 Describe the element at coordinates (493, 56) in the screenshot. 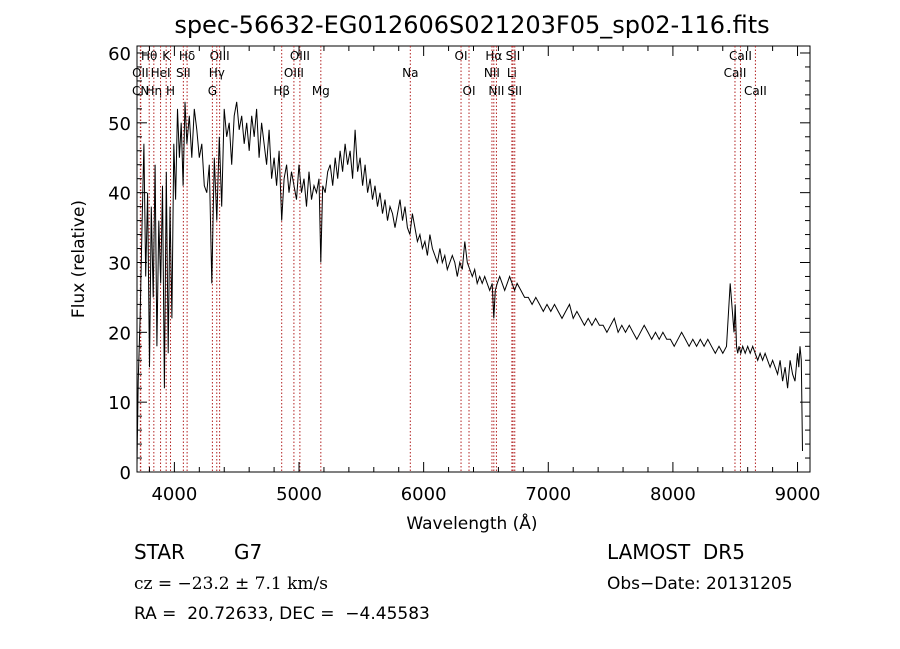

I see `spectral-line-label: Hα` at that location.